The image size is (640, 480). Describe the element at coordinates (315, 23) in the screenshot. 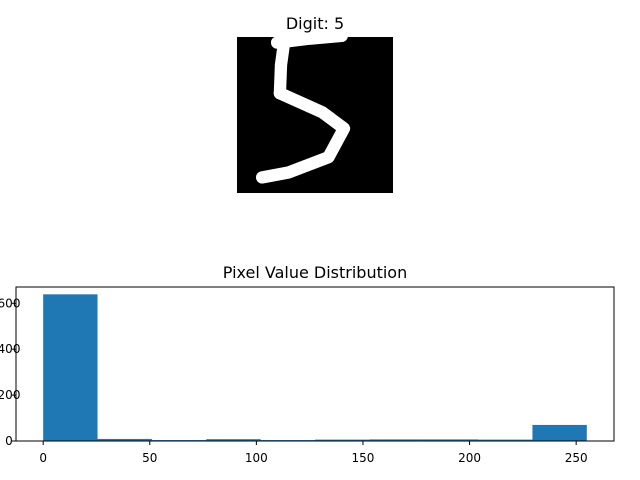

I see `digit-title: Digit: 5` at that location.